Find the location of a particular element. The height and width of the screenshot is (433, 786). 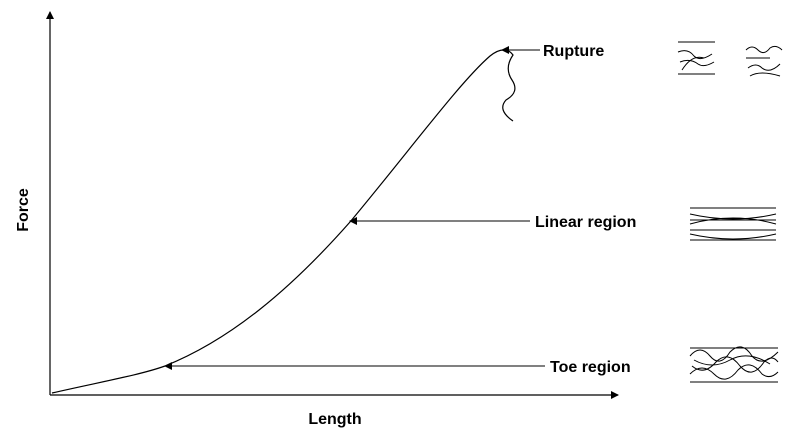

fiber-icon-linear is located at coordinates (733, 224).